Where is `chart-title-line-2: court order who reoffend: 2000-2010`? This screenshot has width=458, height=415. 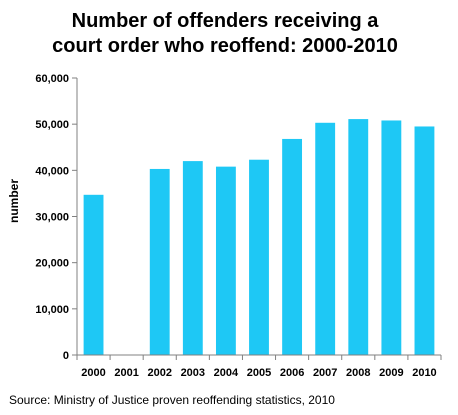
chart-title-line-2: court order who reoffend: 2000-2010 is located at coordinates (225, 46).